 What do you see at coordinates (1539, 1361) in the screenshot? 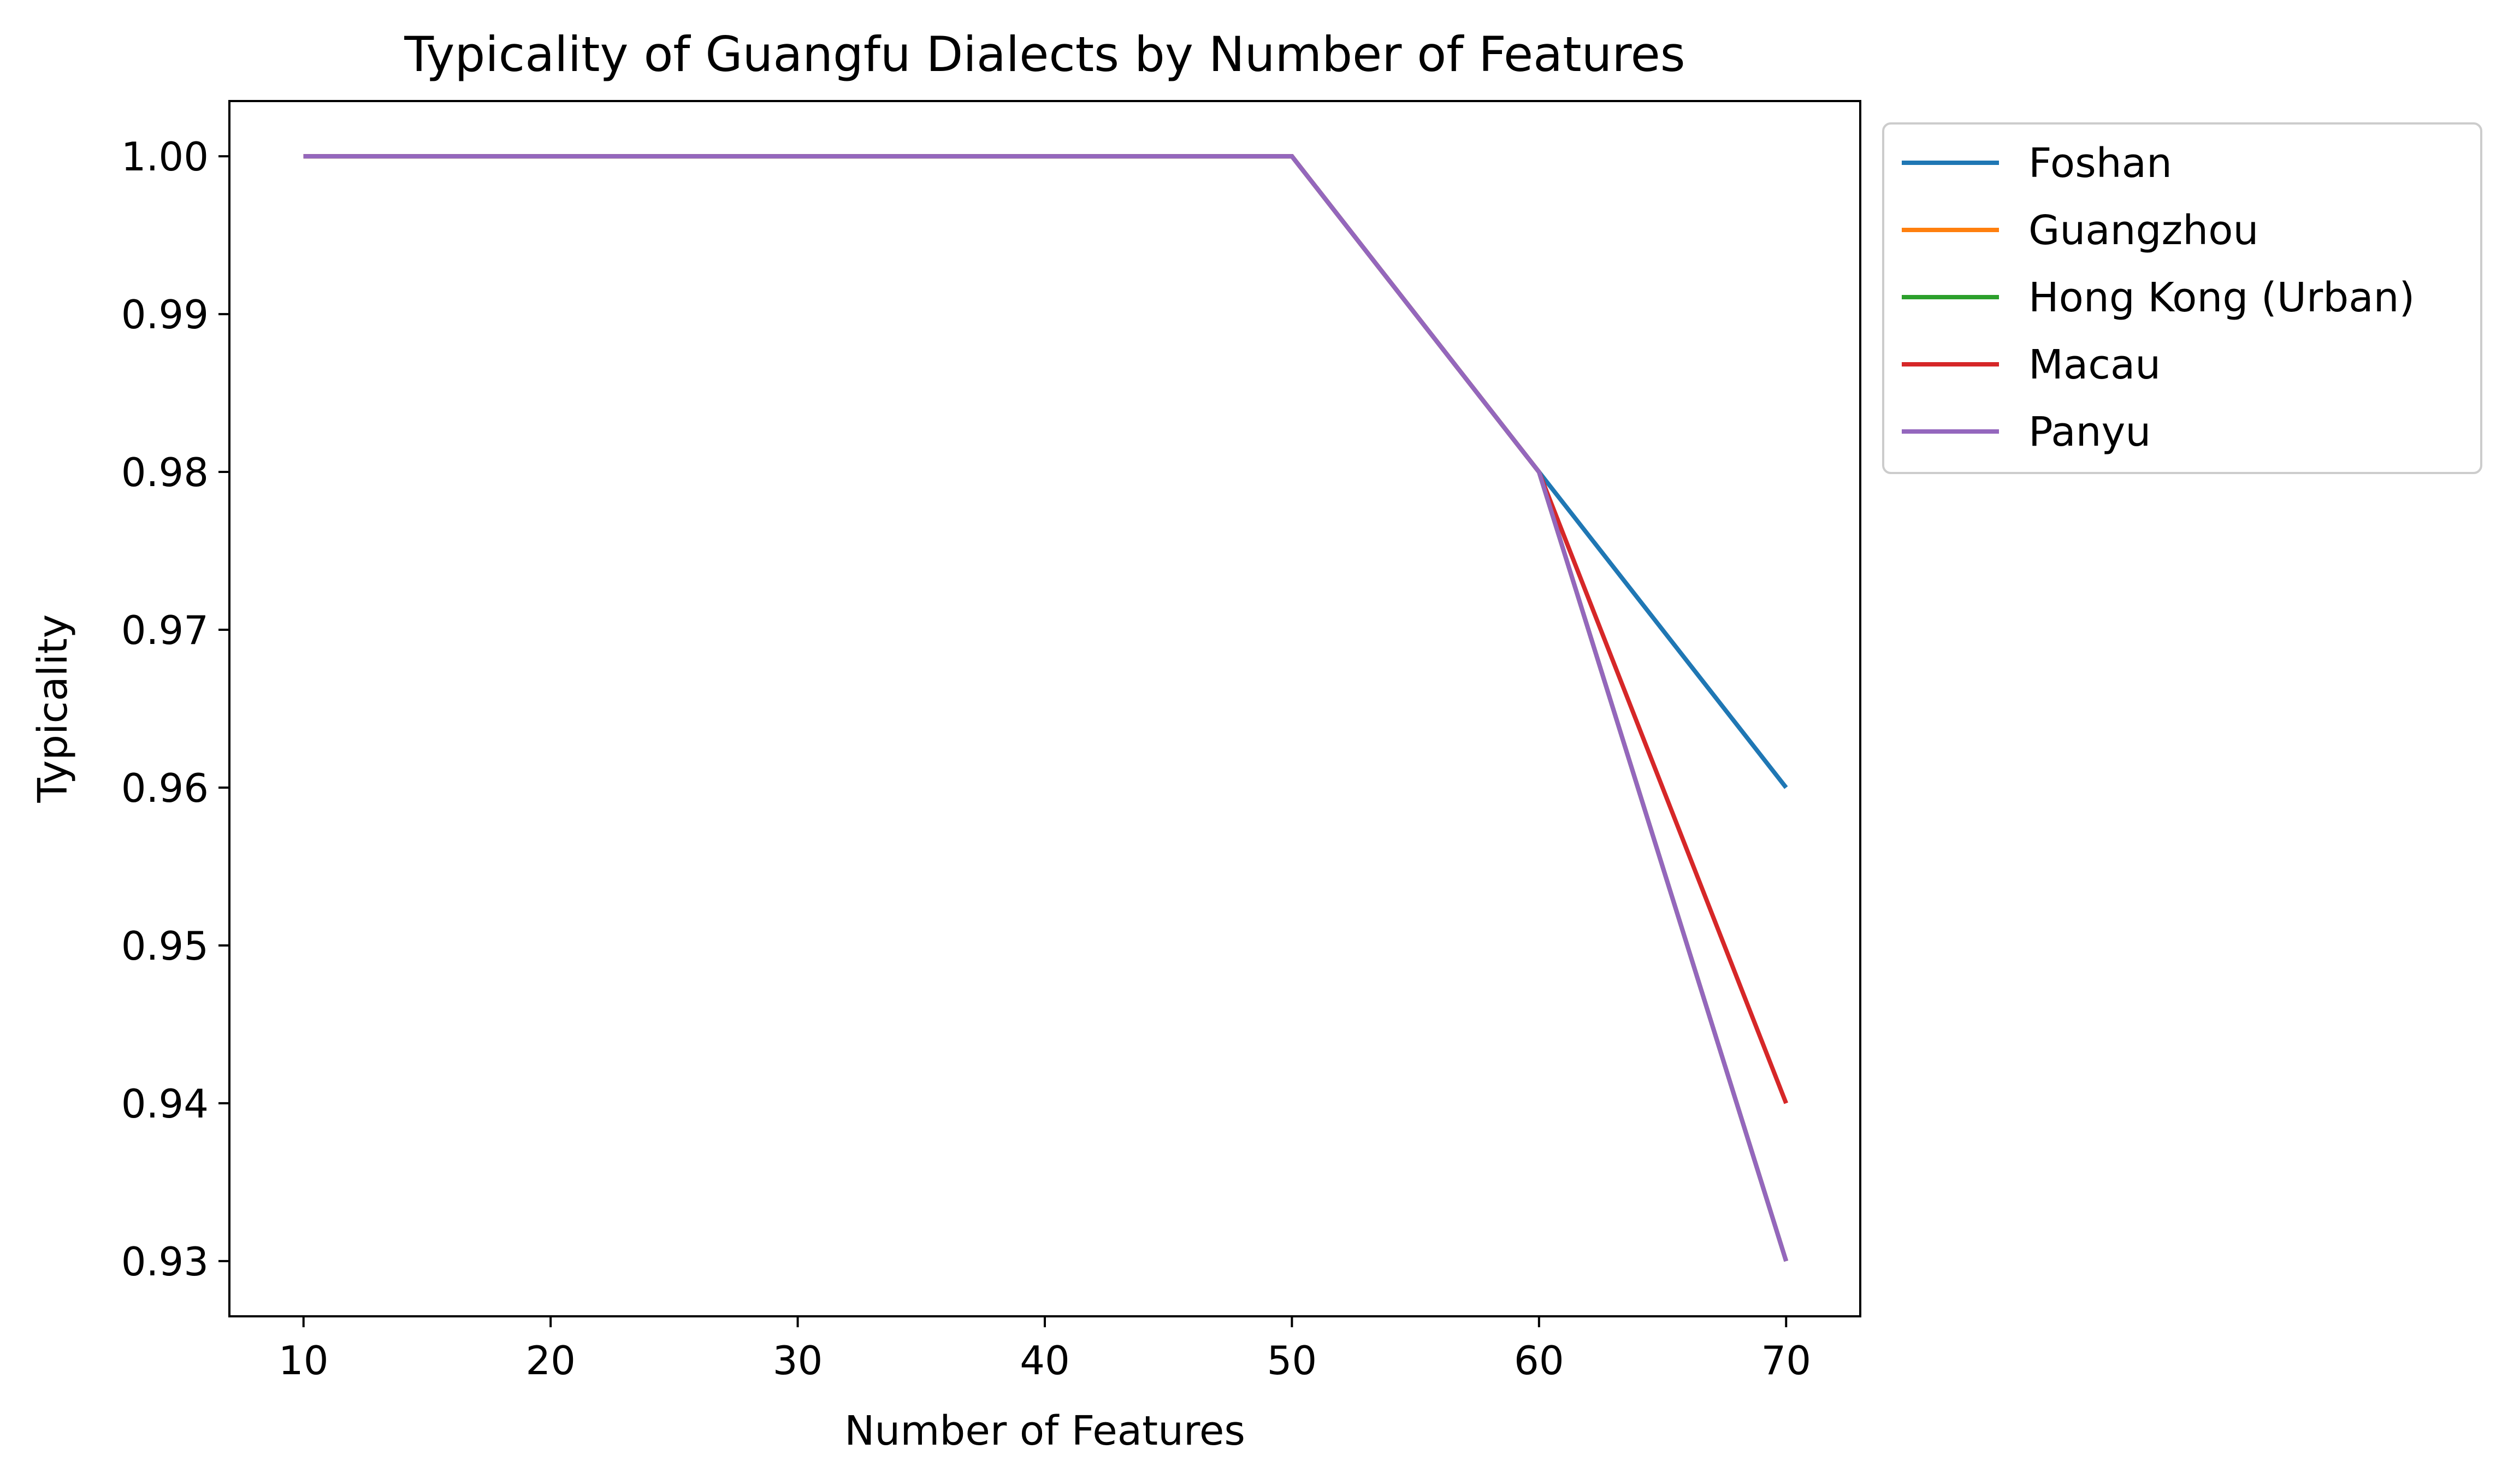
I see `x-tick-label: 60` at bounding box center [1539, 1361].